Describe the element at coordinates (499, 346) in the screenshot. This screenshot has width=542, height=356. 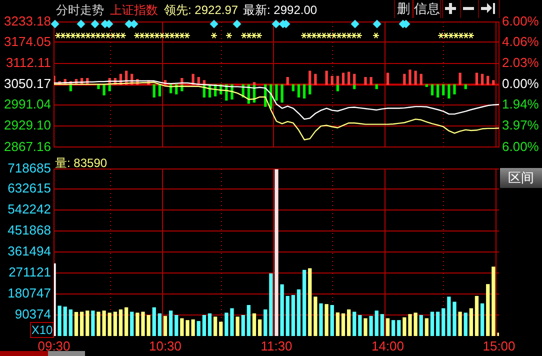
I see `x-tick-label: 15:00` at that location.